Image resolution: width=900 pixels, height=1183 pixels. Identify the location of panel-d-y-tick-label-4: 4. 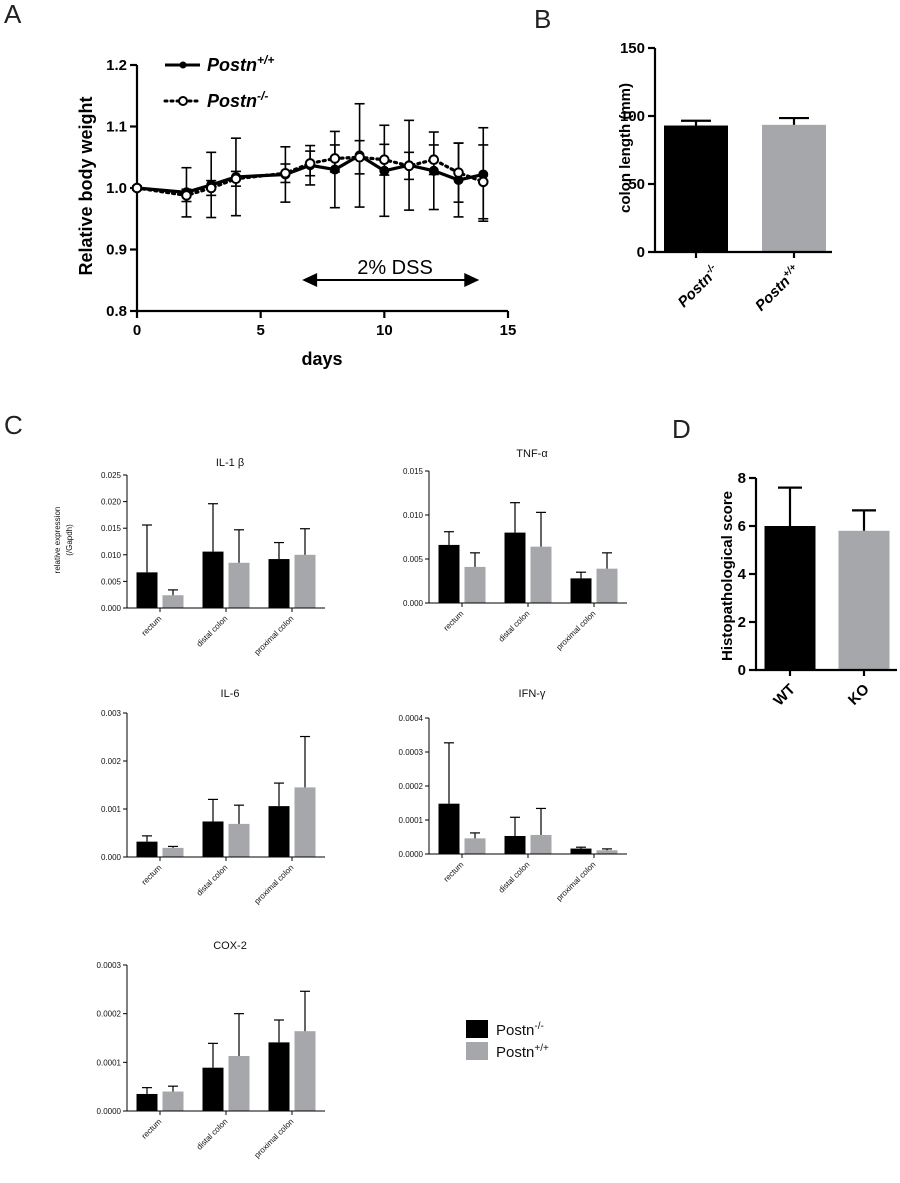
(742, 574).